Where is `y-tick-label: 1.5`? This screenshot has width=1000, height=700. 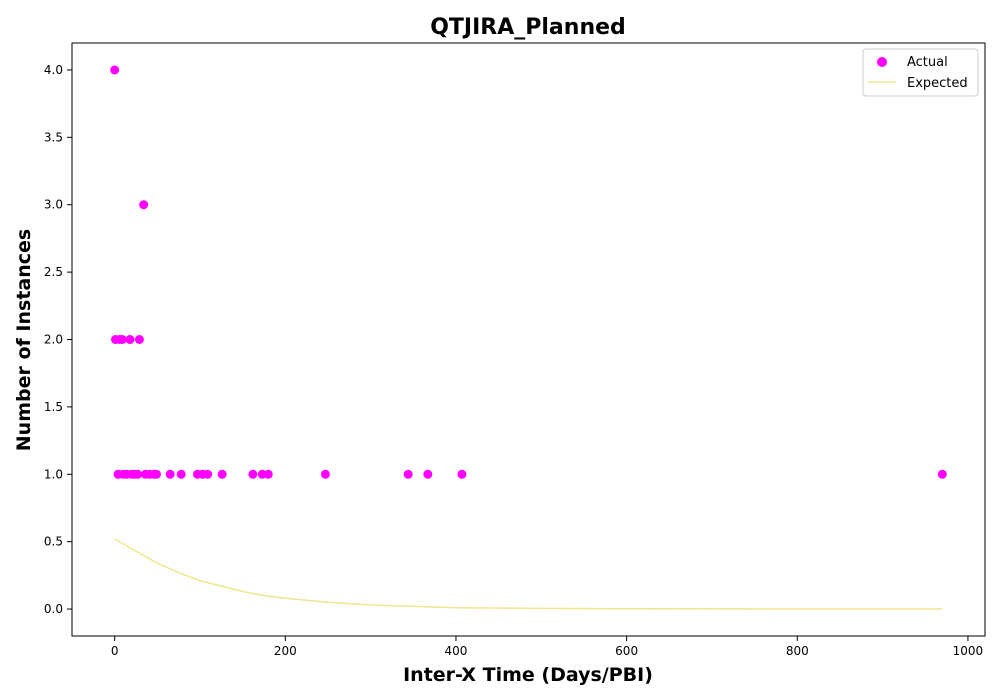
y-tick-label: 1.5 is located at coordinates (53, 407).